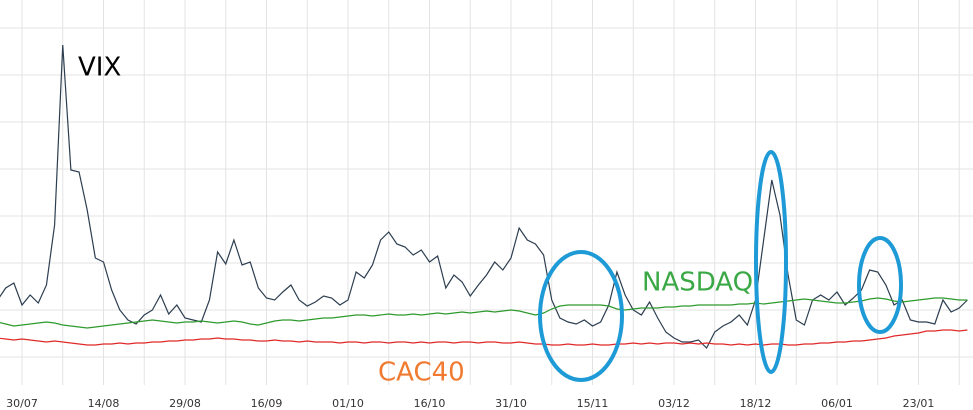 Image resolution: width=973 pixels, height=410 pixels. I want to click on x-tick-label: 03/12, so click(674, 403).